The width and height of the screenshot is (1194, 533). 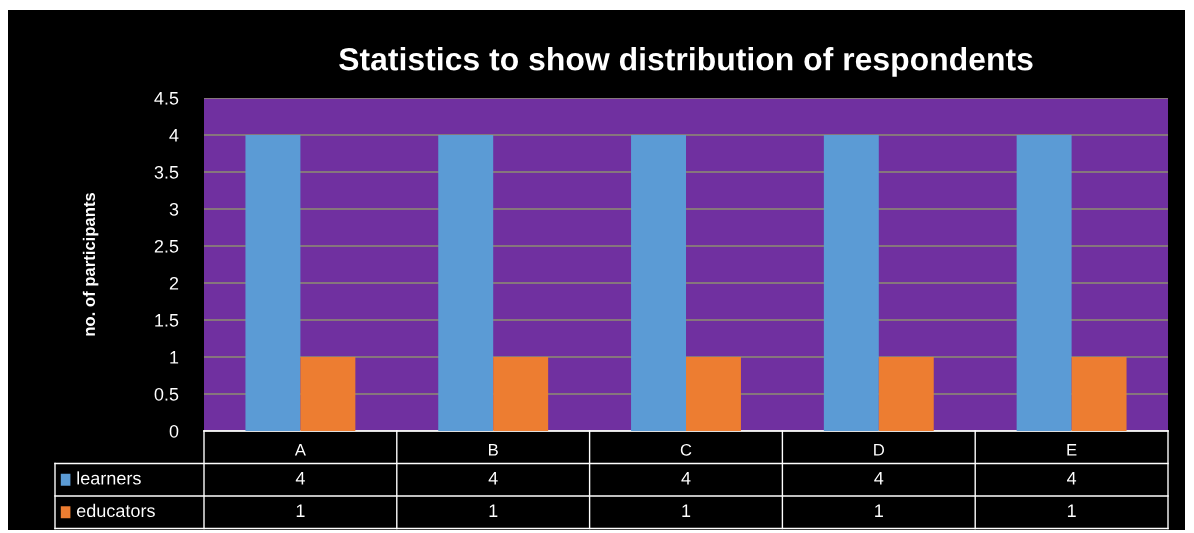 What do you see at coordinates (174, 209) in the screenshot?
I see `y-tick-label: 3` at bounding box center [174, 209].